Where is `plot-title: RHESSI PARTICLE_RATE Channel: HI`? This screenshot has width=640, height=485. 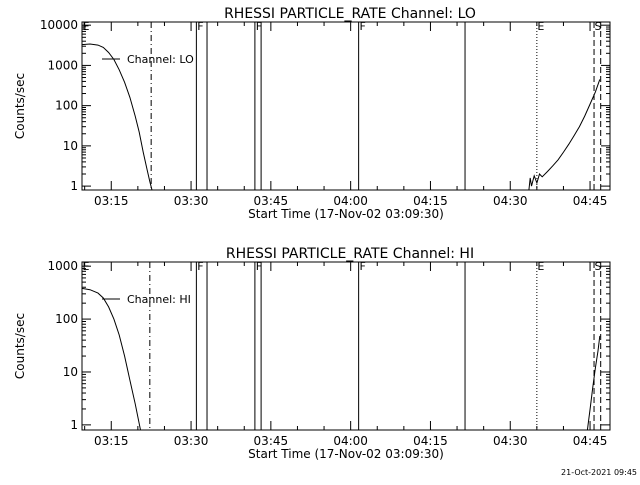
plot-title: RHESSI PARTICLE_RATE Channel: HI is located at coordinates (350, 254).